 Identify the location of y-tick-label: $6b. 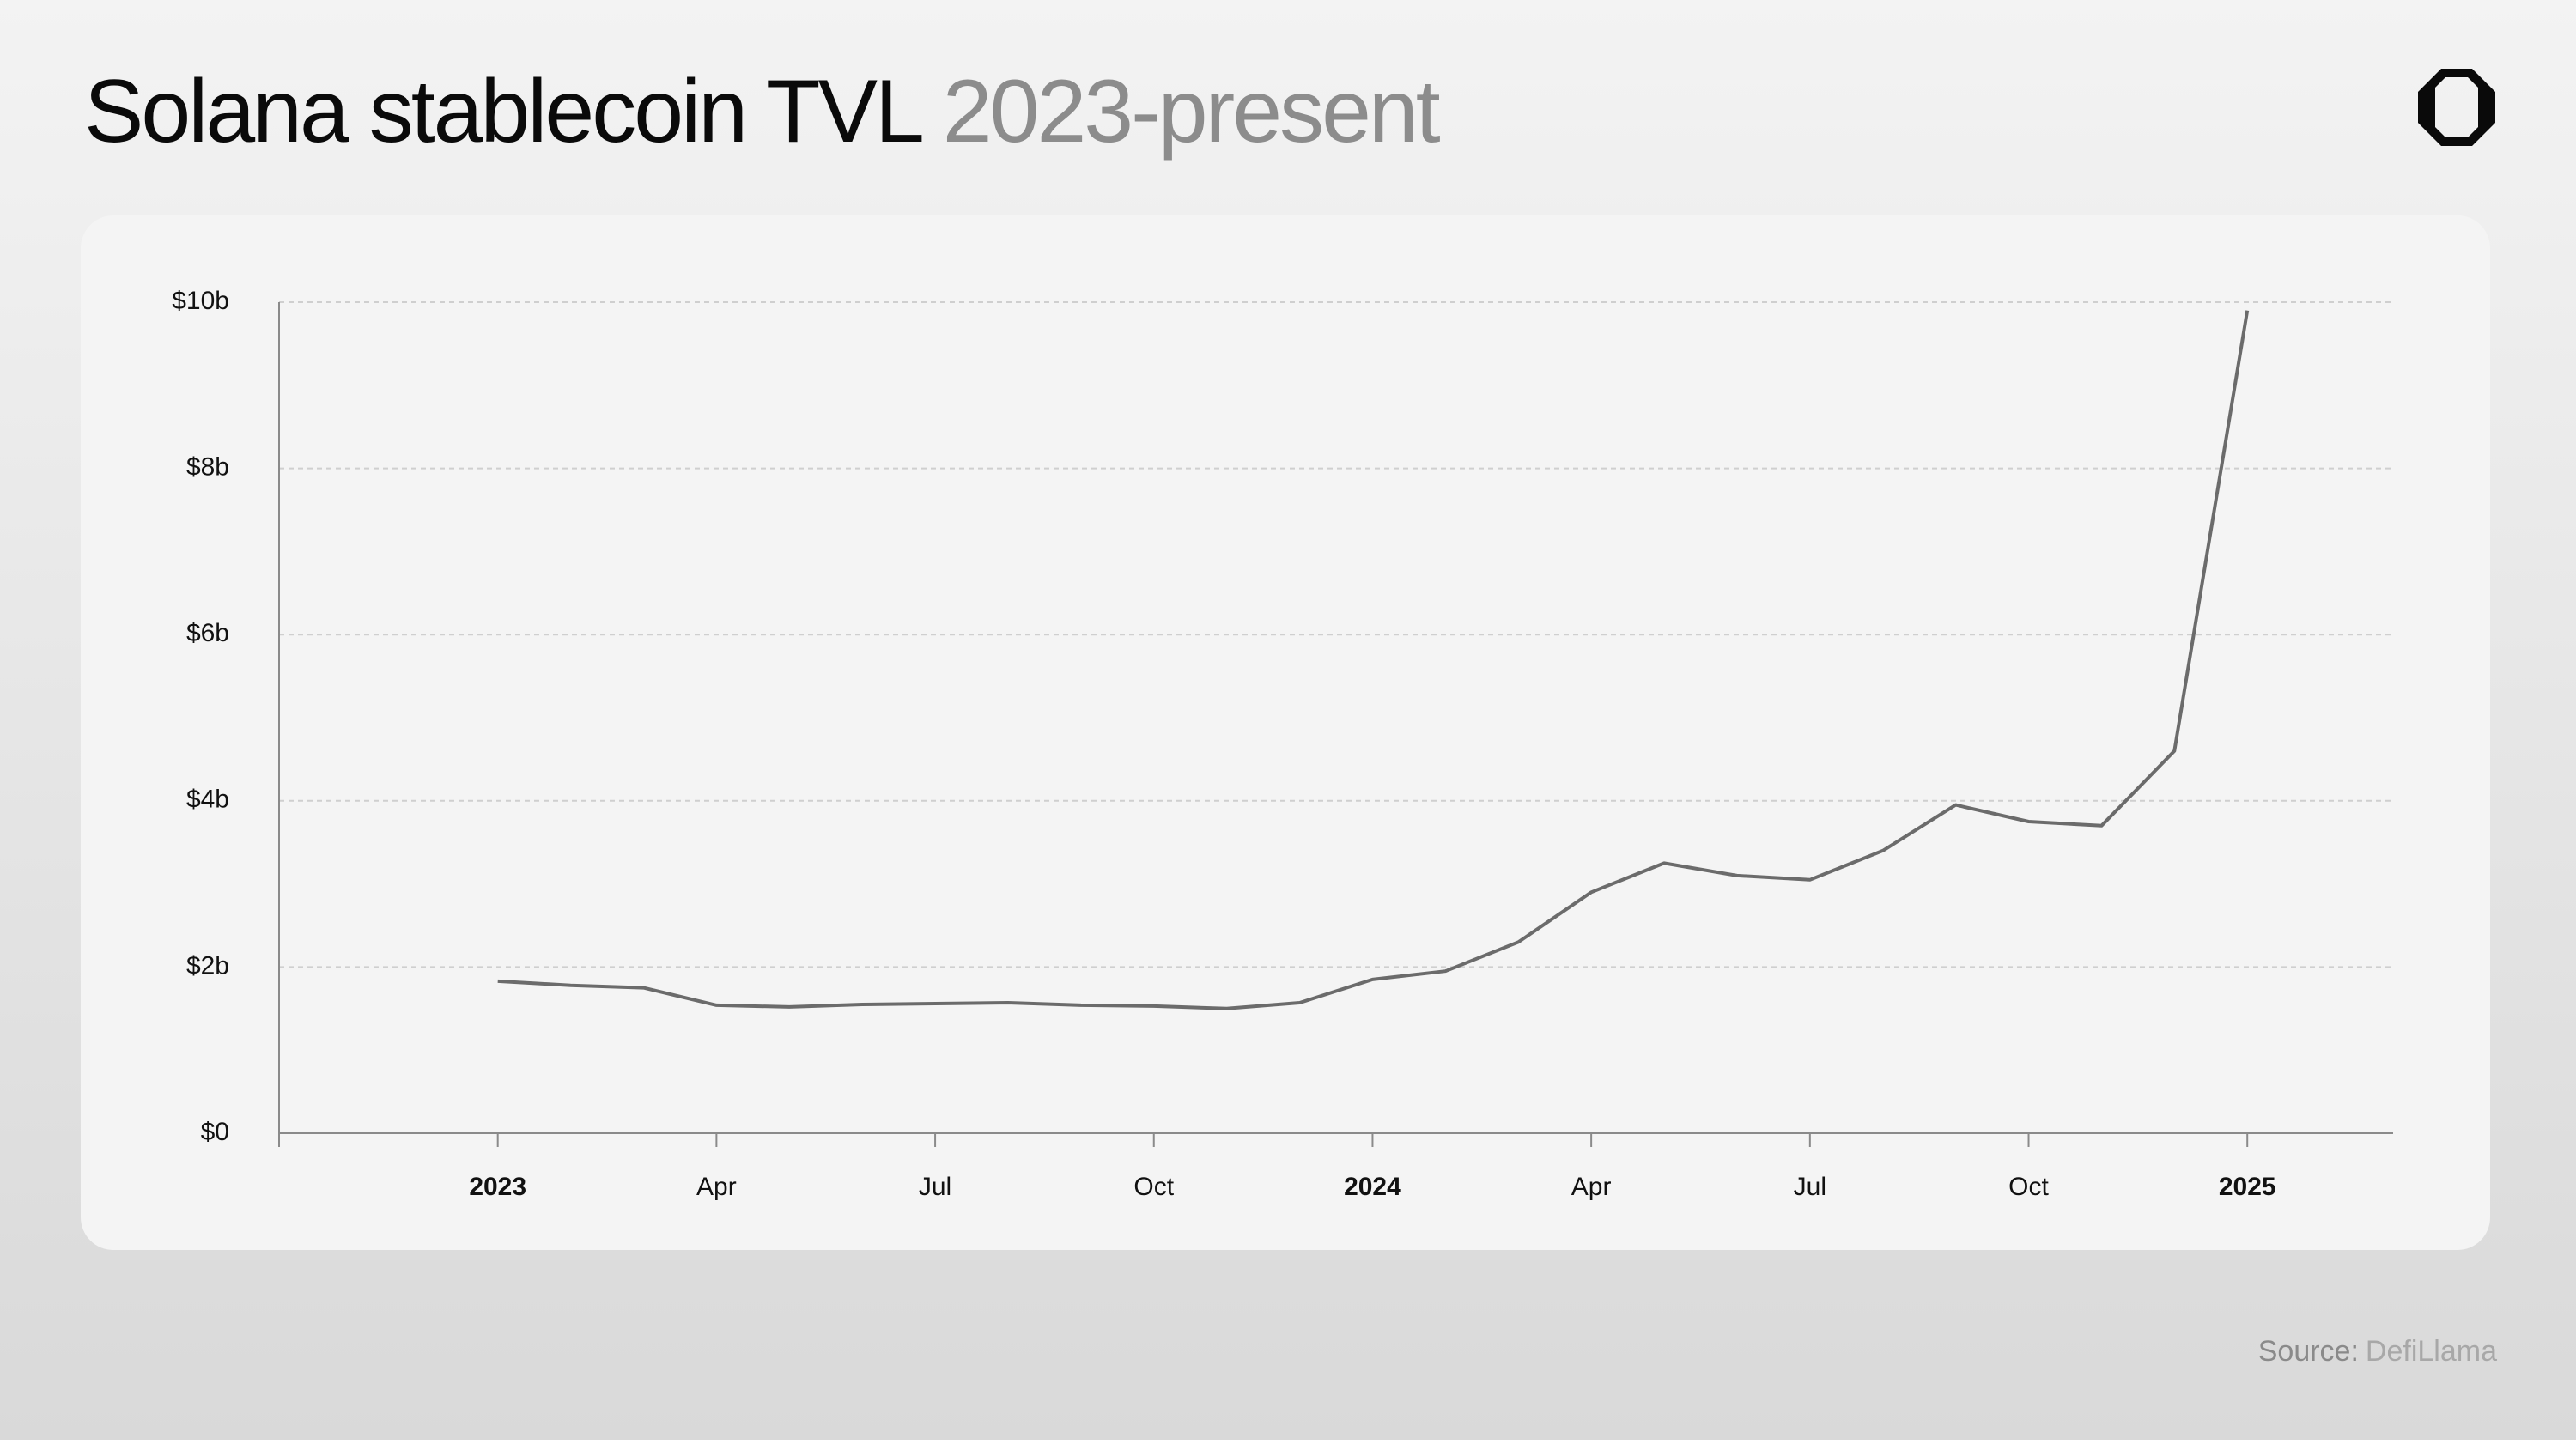
(207, 633).